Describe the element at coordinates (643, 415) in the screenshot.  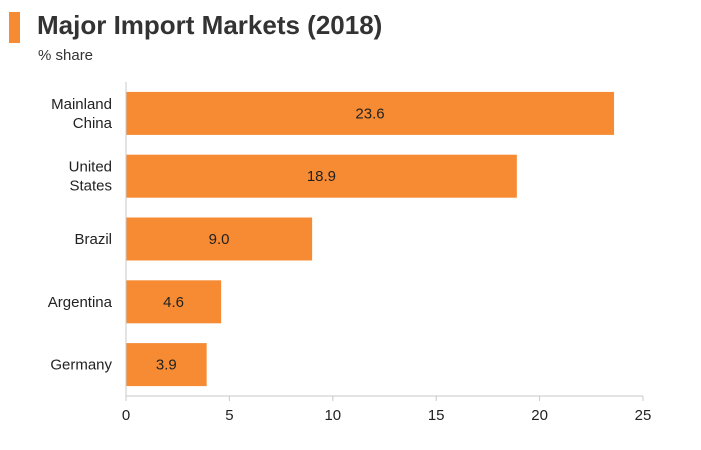
I see `x-tick-label: 25` at that location.